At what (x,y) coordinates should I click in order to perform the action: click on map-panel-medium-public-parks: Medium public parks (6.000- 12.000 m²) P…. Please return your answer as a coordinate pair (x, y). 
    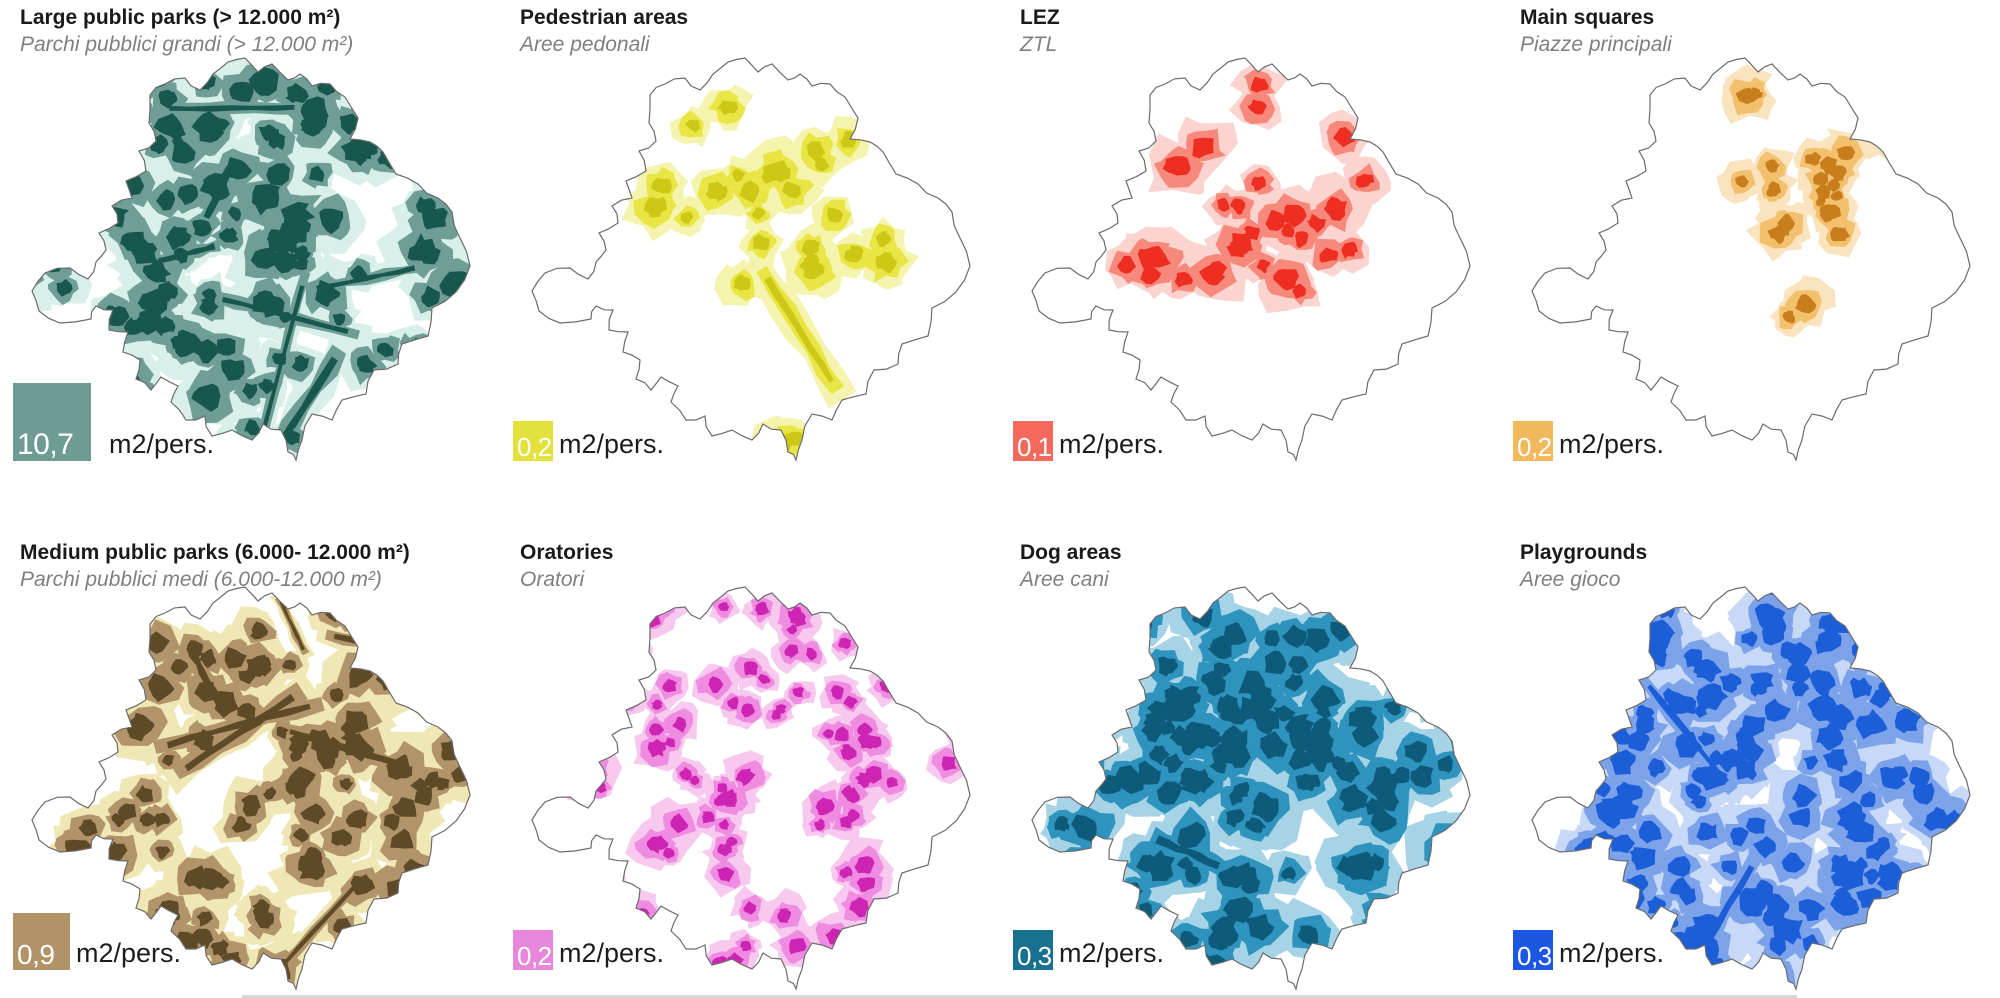
    Looking at the image, I should click on (250, 748).